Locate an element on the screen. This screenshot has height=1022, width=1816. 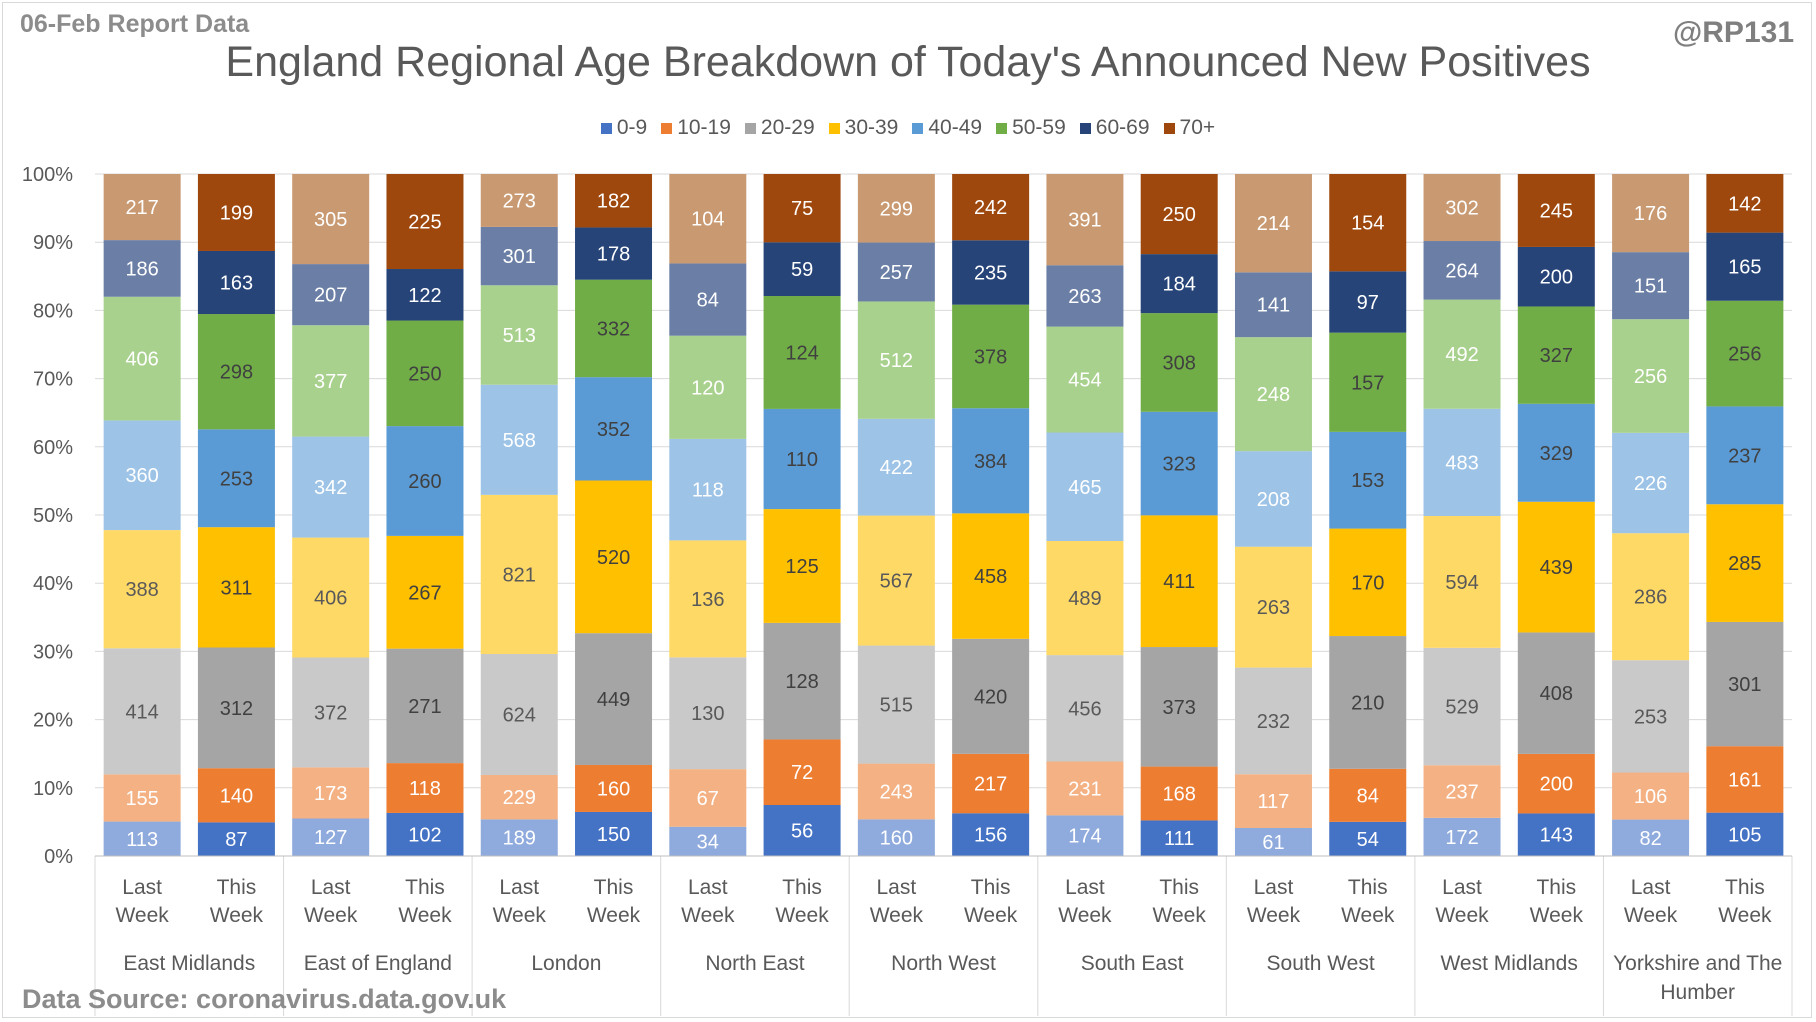
bar-value-label: 130 is located at coordinates (707, 714).